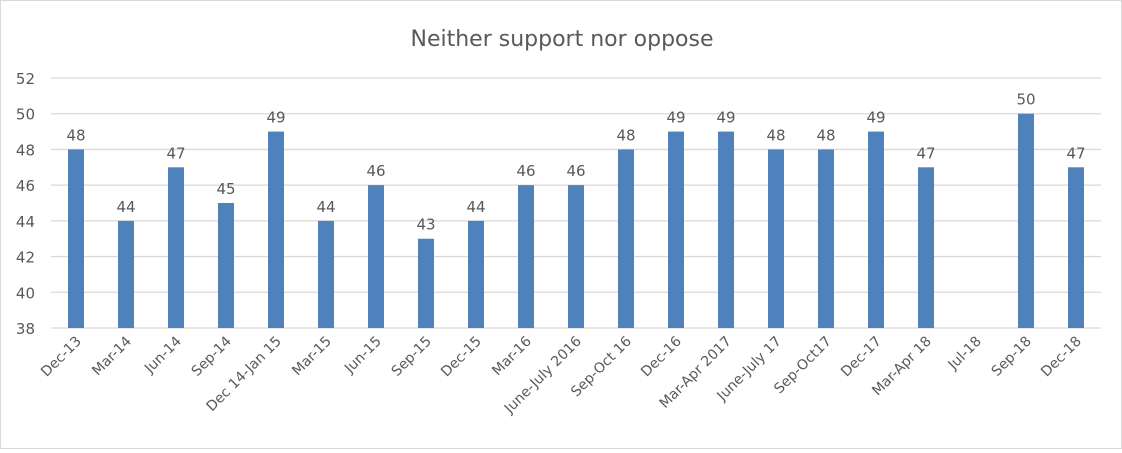  I want to click on data-label: 45, so click(225, 189).